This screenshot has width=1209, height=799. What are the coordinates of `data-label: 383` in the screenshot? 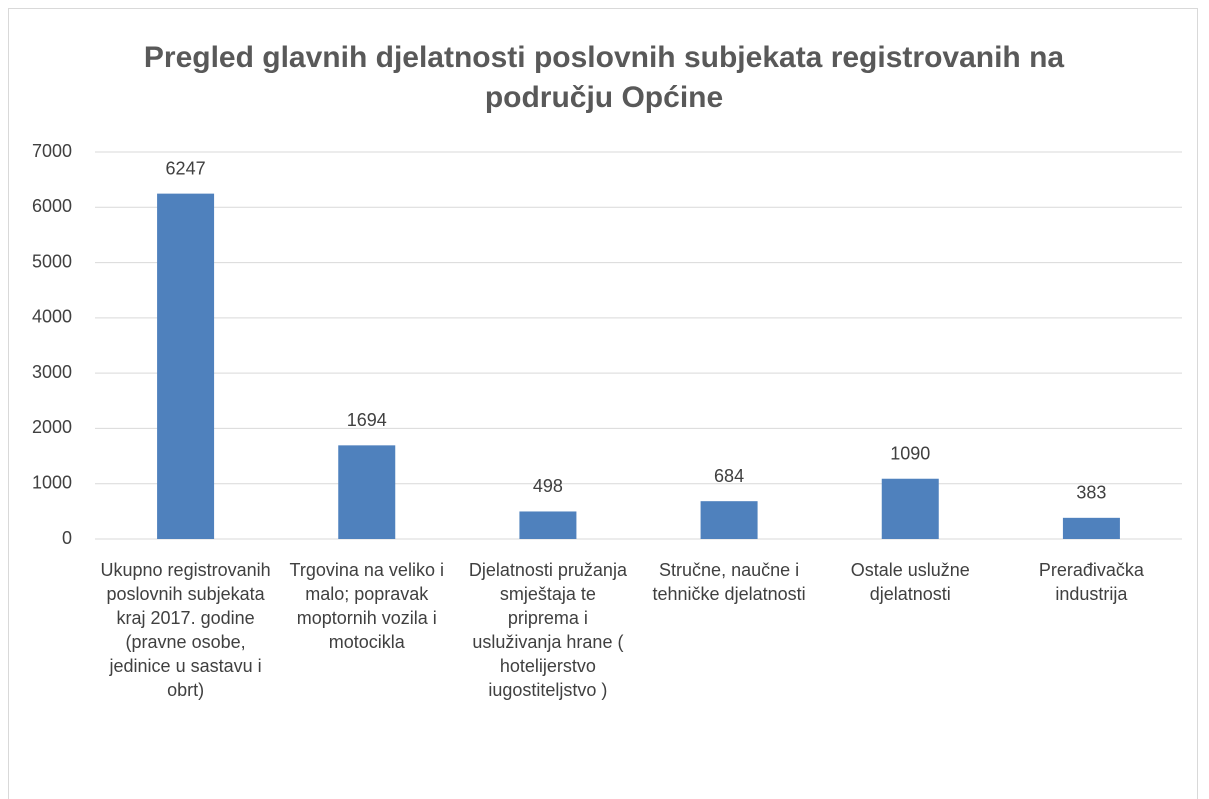 It's located at (1091, 493).